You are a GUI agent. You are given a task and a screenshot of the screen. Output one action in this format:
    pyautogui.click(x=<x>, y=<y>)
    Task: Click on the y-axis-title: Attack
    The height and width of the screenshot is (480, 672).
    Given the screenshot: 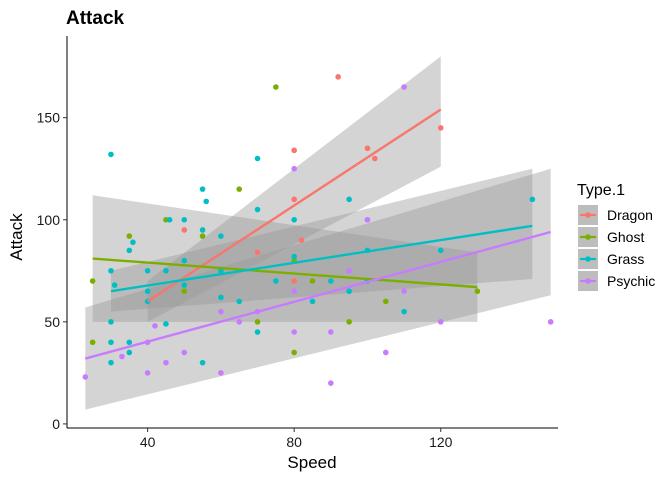 What is the action you would take?
    pyautogui.click(x=16, y=237)
    